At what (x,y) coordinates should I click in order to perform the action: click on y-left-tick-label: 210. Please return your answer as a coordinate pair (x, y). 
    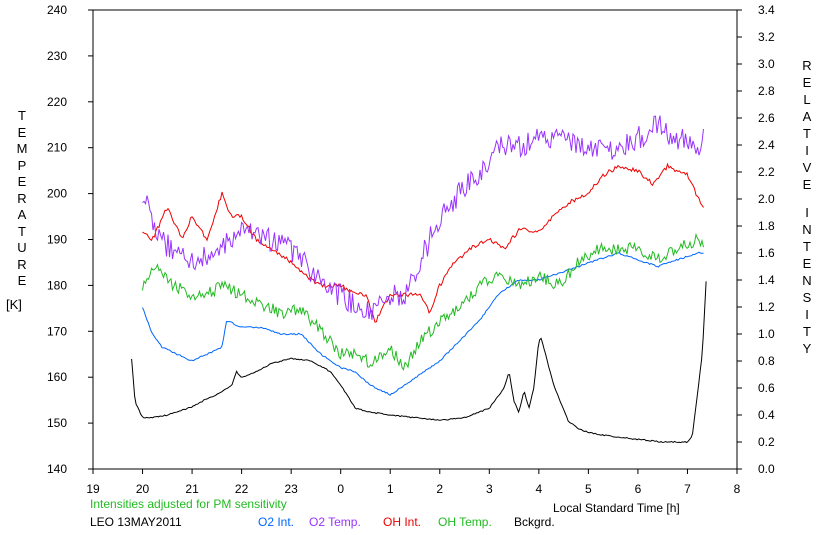
    Looking at the image, I should click on (57, 148).